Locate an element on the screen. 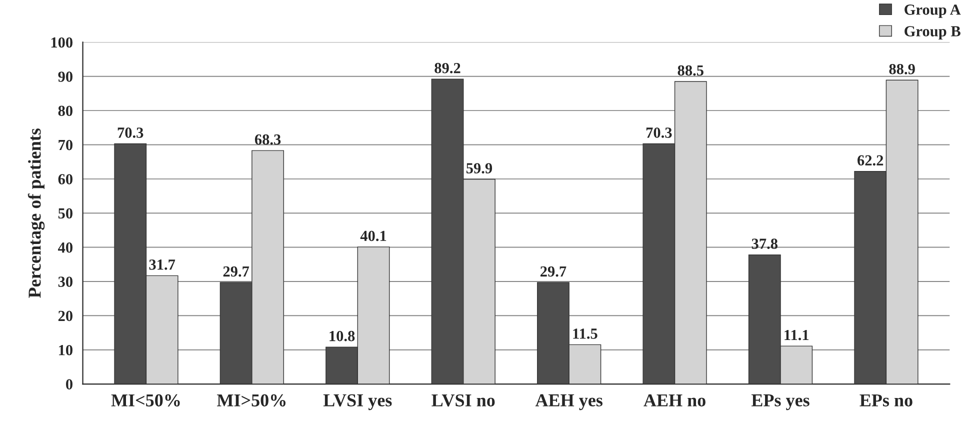 The height and width of the screenshot is (422, 974). y-tick-label: 90 is located at coordinates (65, 77).